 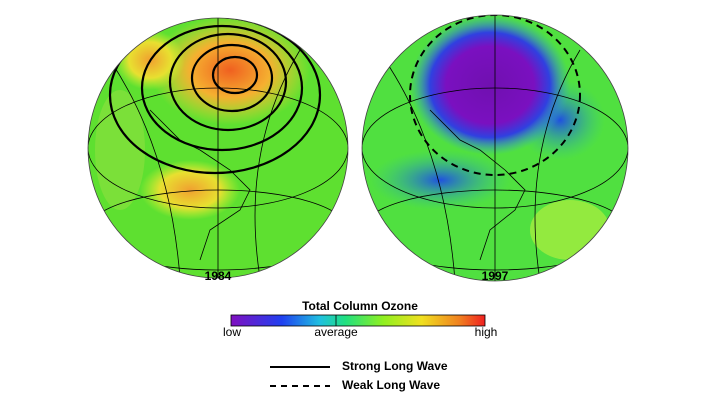 What do you see at coordinates (360, 306) in the screenshot?
I see `colorbar-title: Total Column Ozone` at bounding box center [360, 306].